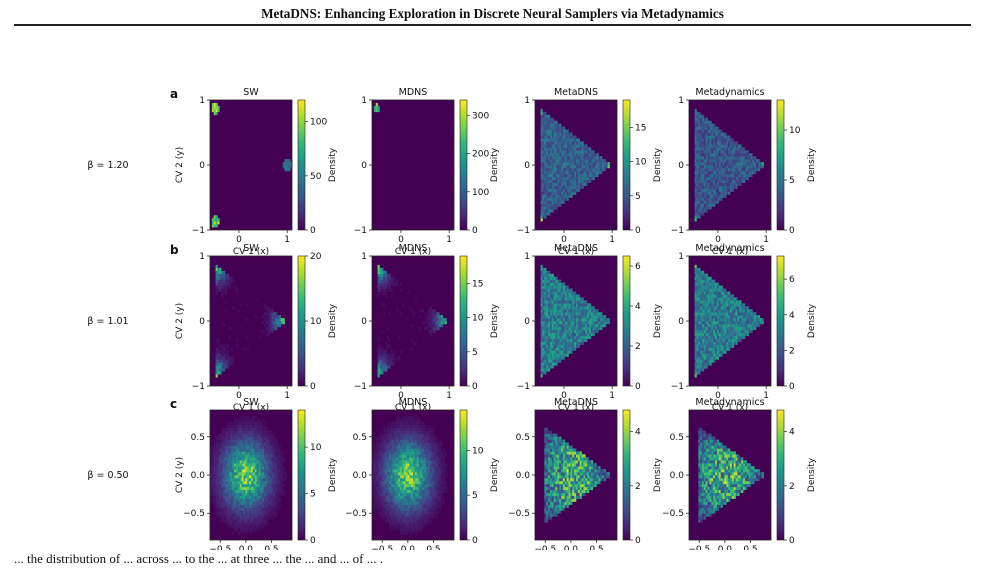 This screenshot has height=571, width=985. I want to click on y-tick-label: −0.5, so click(194, 514).